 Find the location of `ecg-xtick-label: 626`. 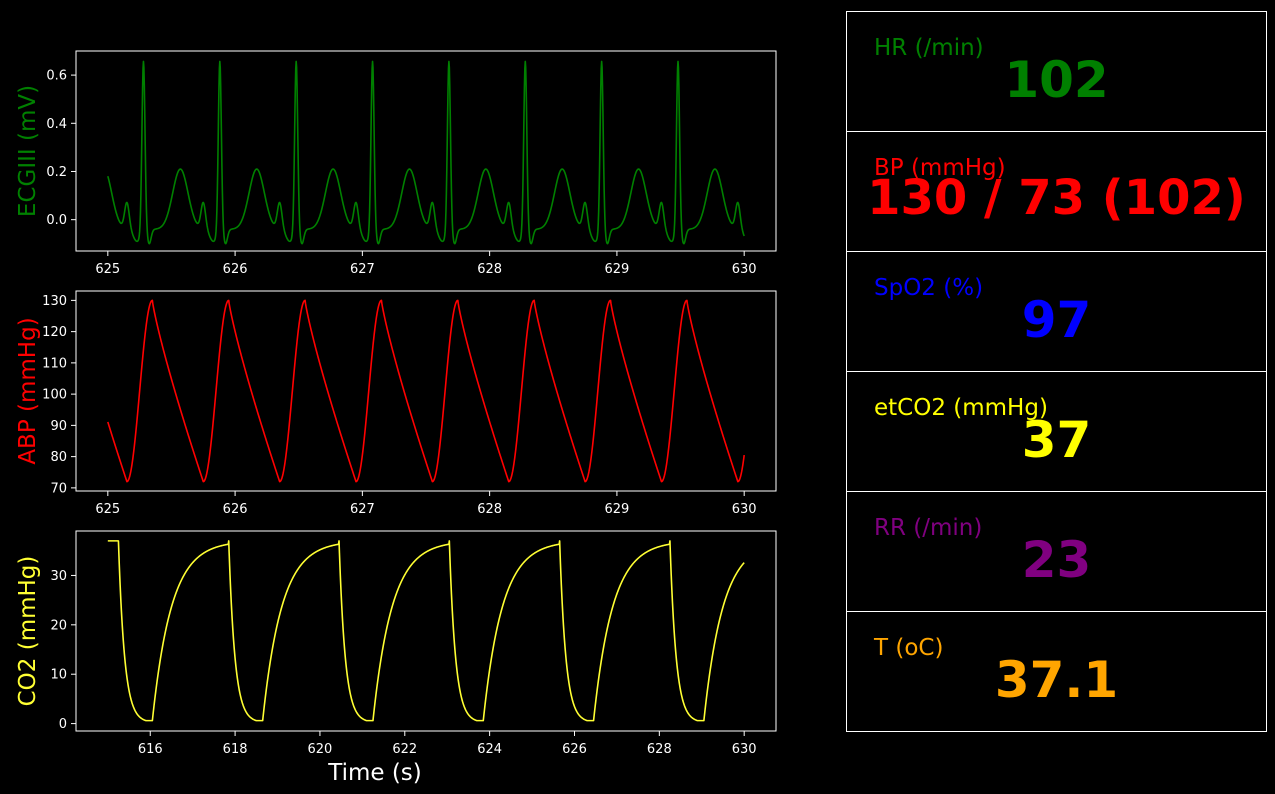

ecg-xtick-label: 626 is located at coordinates (235, 269).